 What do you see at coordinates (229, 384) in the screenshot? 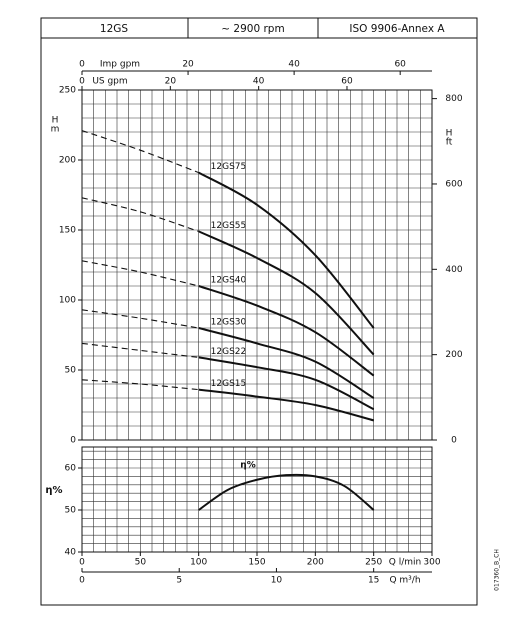
I see `curve-label: 12GS15` at bounding box center [229, 384].